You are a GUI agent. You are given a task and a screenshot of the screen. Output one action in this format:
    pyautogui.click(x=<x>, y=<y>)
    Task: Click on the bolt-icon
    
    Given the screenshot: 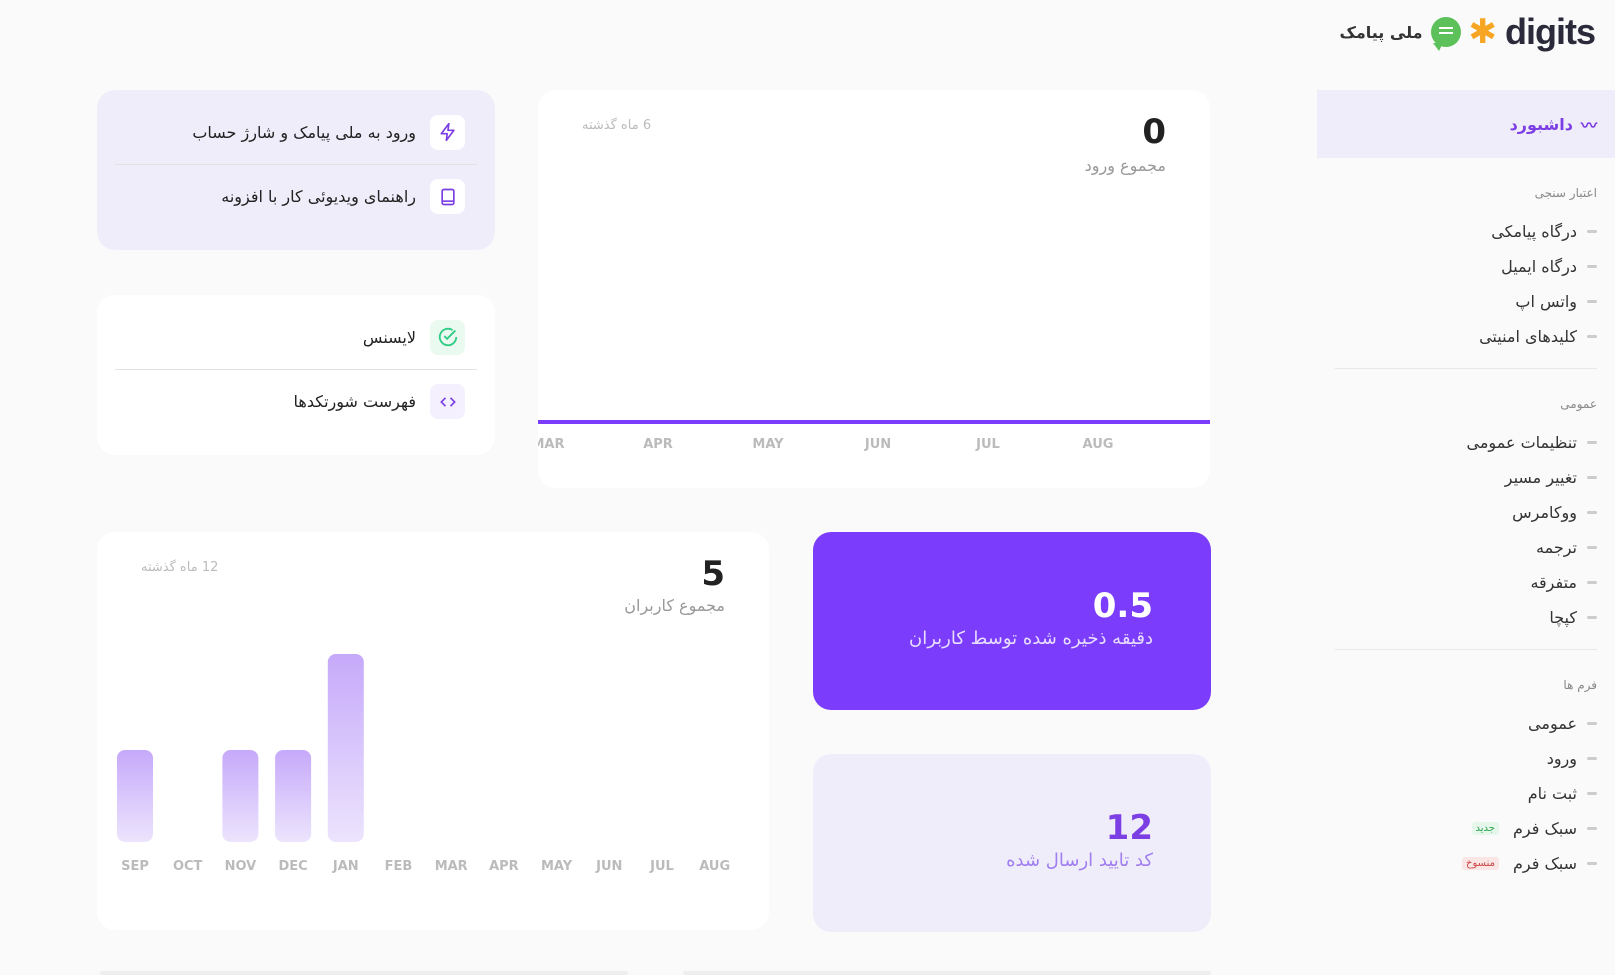 What is the action you would take?
    pyautogui.click(x=447, y=132)
    